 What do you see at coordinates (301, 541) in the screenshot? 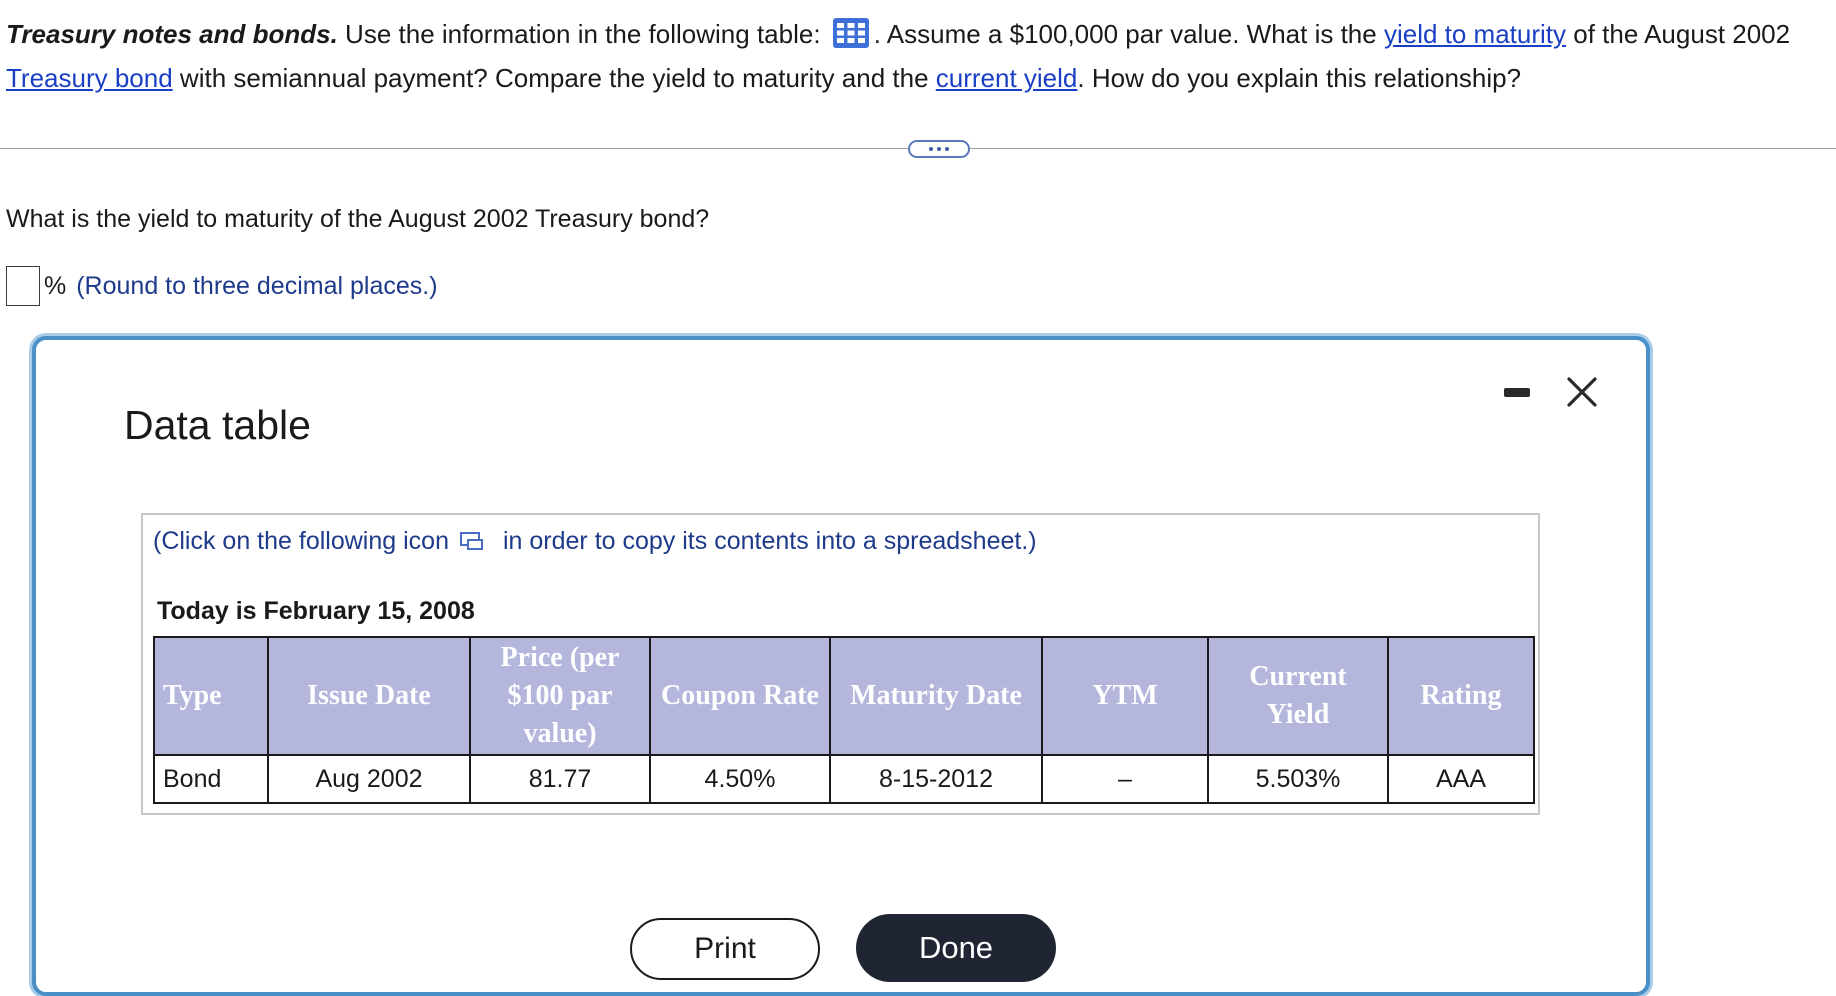
I see `copy-instruction-before: (Click on the following icon` at bounding box center [301, 541].